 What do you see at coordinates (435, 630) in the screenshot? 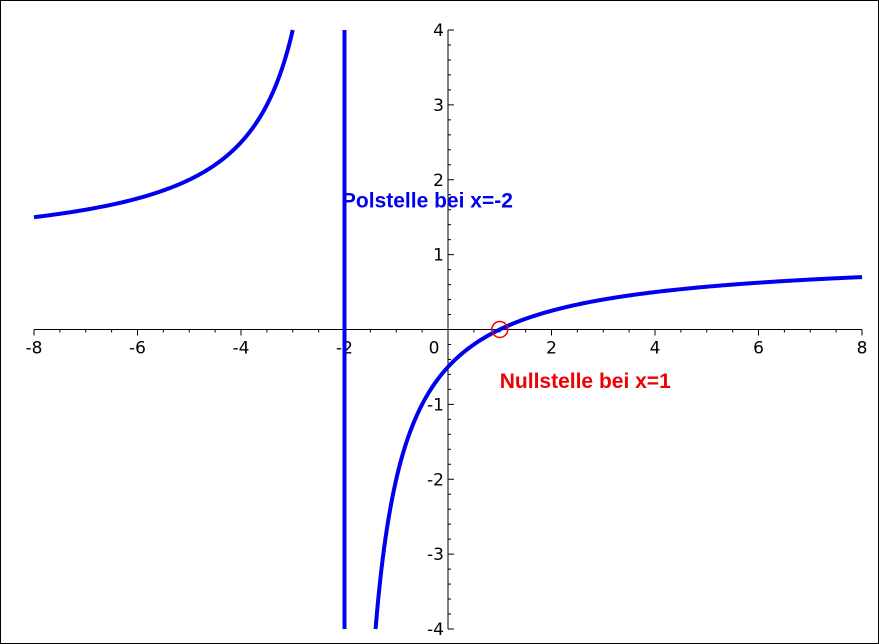
I see `y-tick-label: -4` at bounding box center [435, 630].